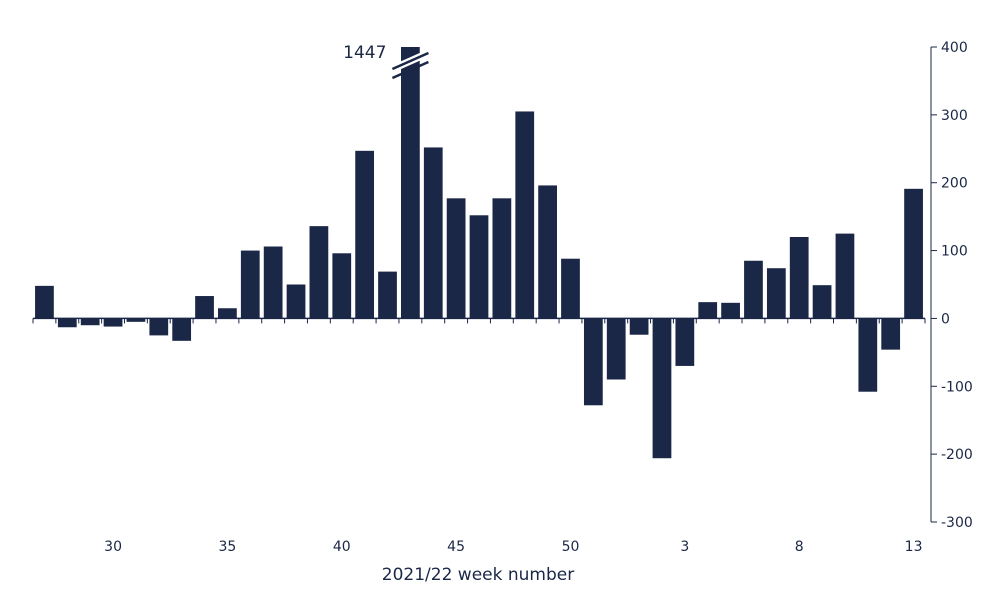  What do you see at coordinates (954, 116) in the screenshot?
I see `y-tick-label: 300` at bounding box center [954, 116].